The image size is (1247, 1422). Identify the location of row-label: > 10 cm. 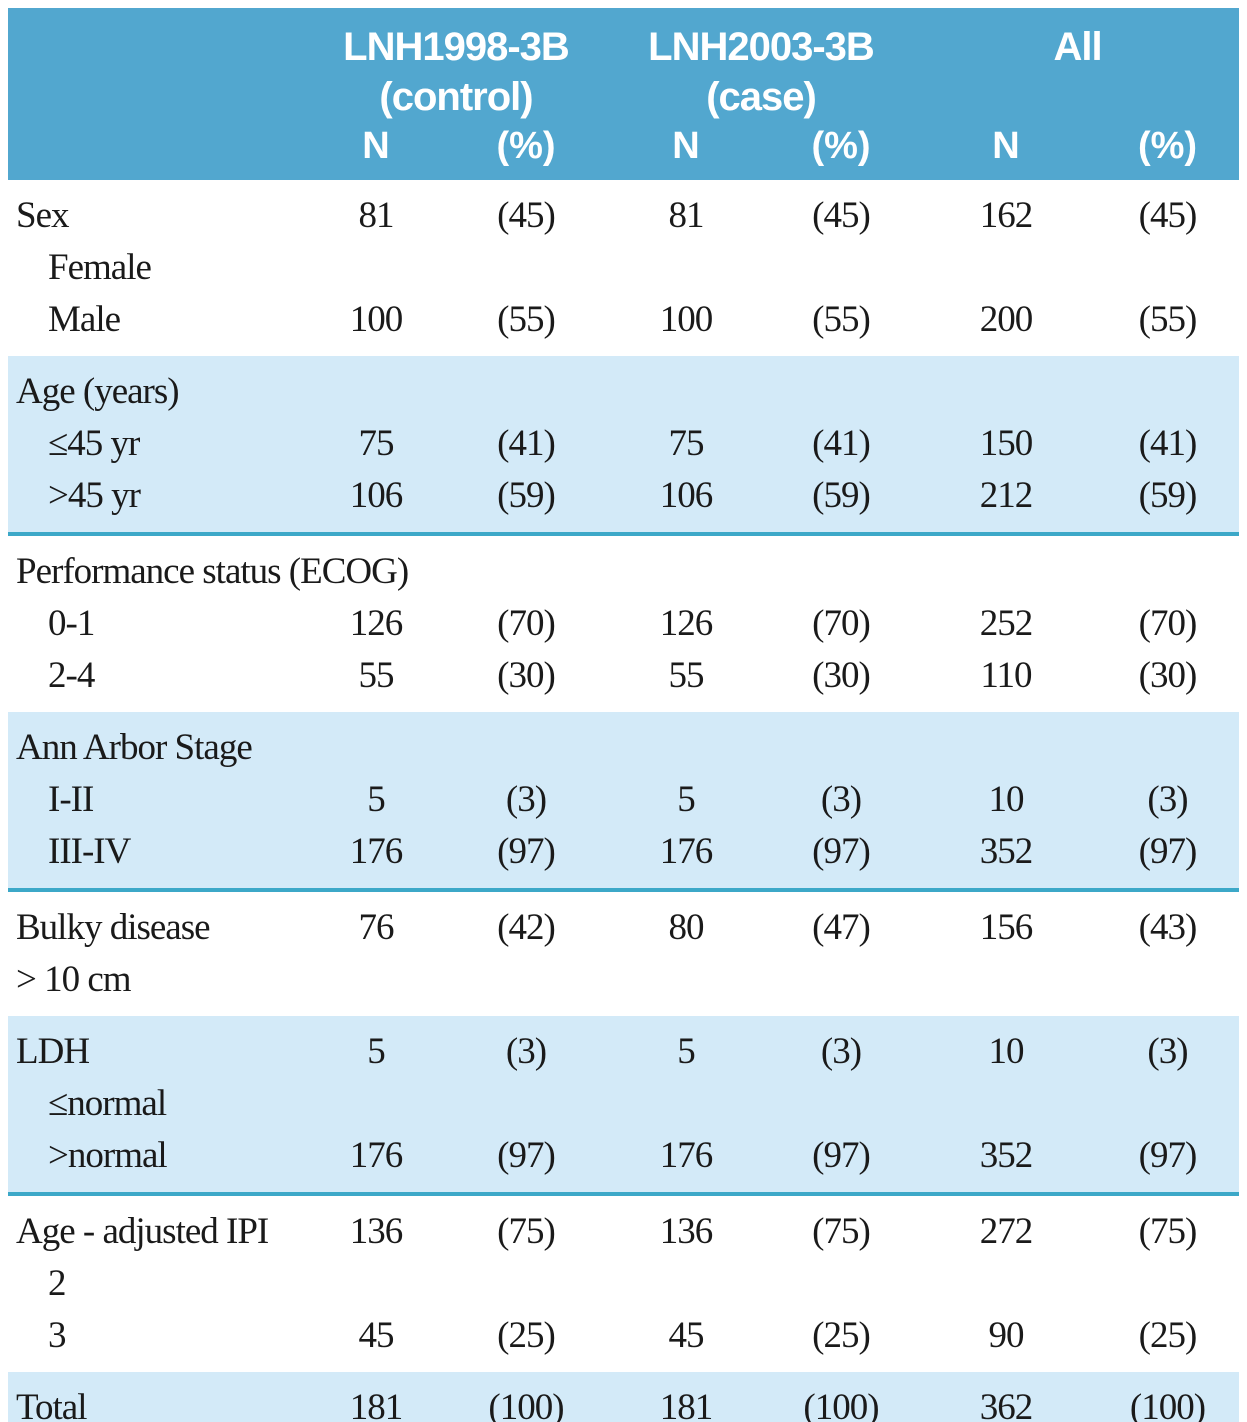
(74, 979).